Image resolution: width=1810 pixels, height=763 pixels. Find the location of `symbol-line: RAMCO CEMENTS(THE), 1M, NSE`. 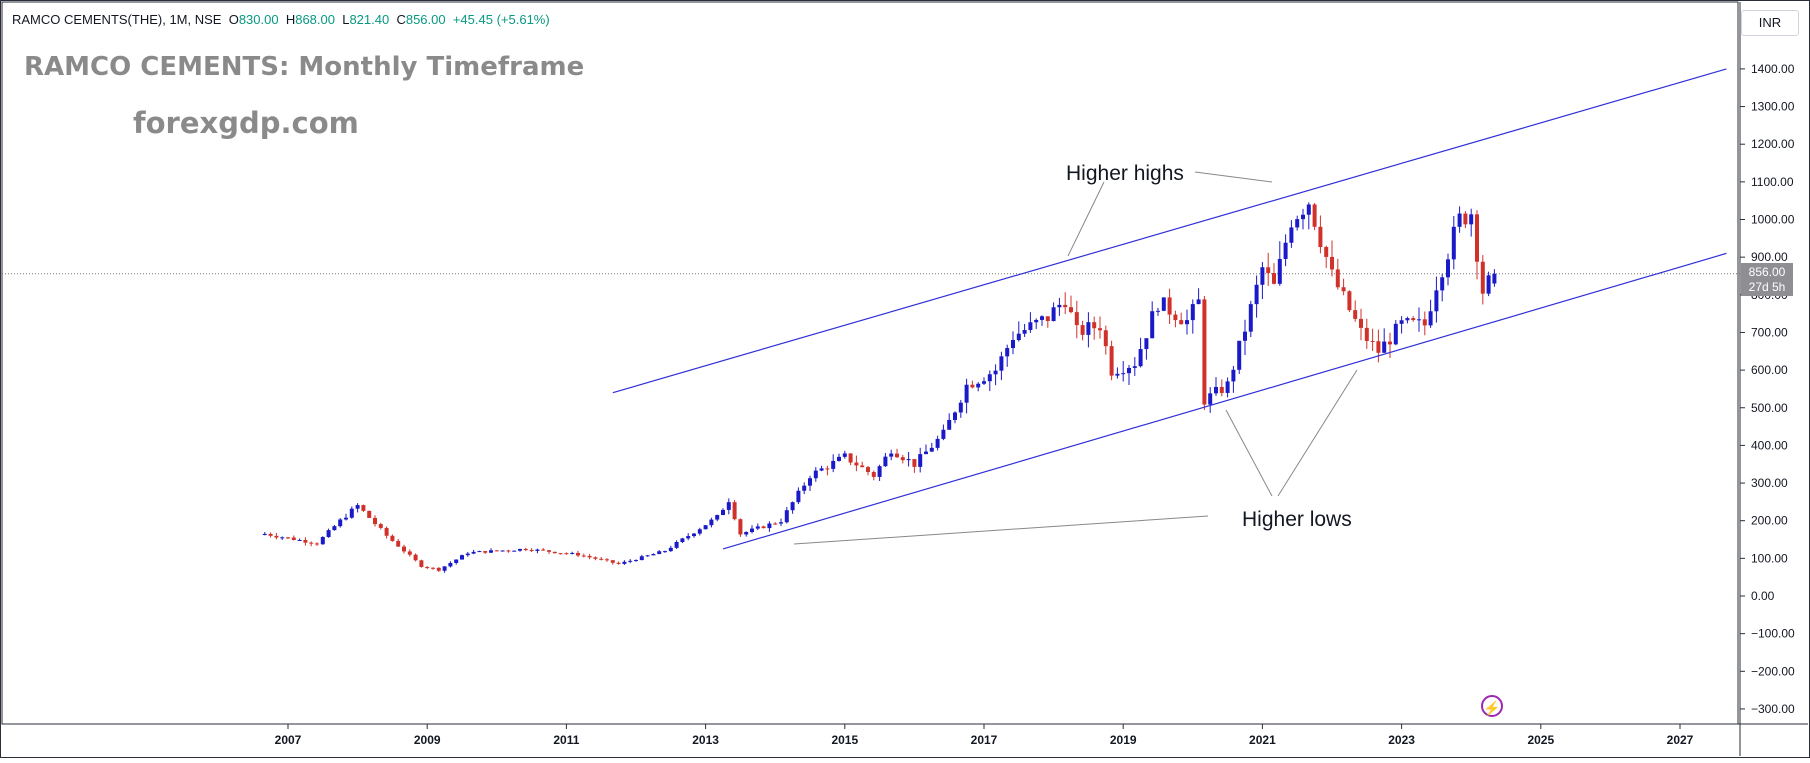

symbol-line: RAMCO CEMENTS(THE), 1M, NSE is located at coordinates (117, 19).